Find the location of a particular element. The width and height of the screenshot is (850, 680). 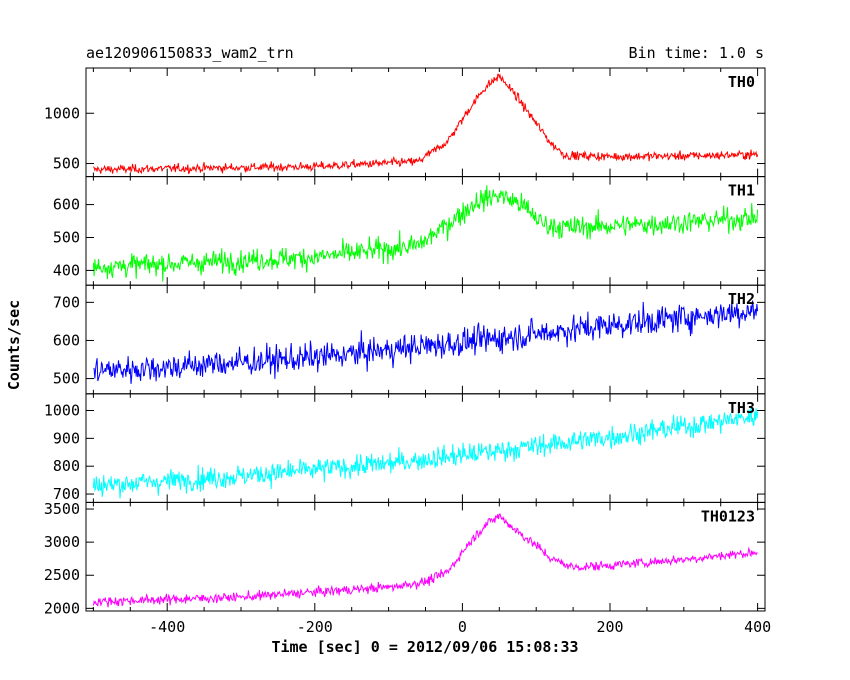

y-tick-label: 2500 is located at coordinates (62, 575).